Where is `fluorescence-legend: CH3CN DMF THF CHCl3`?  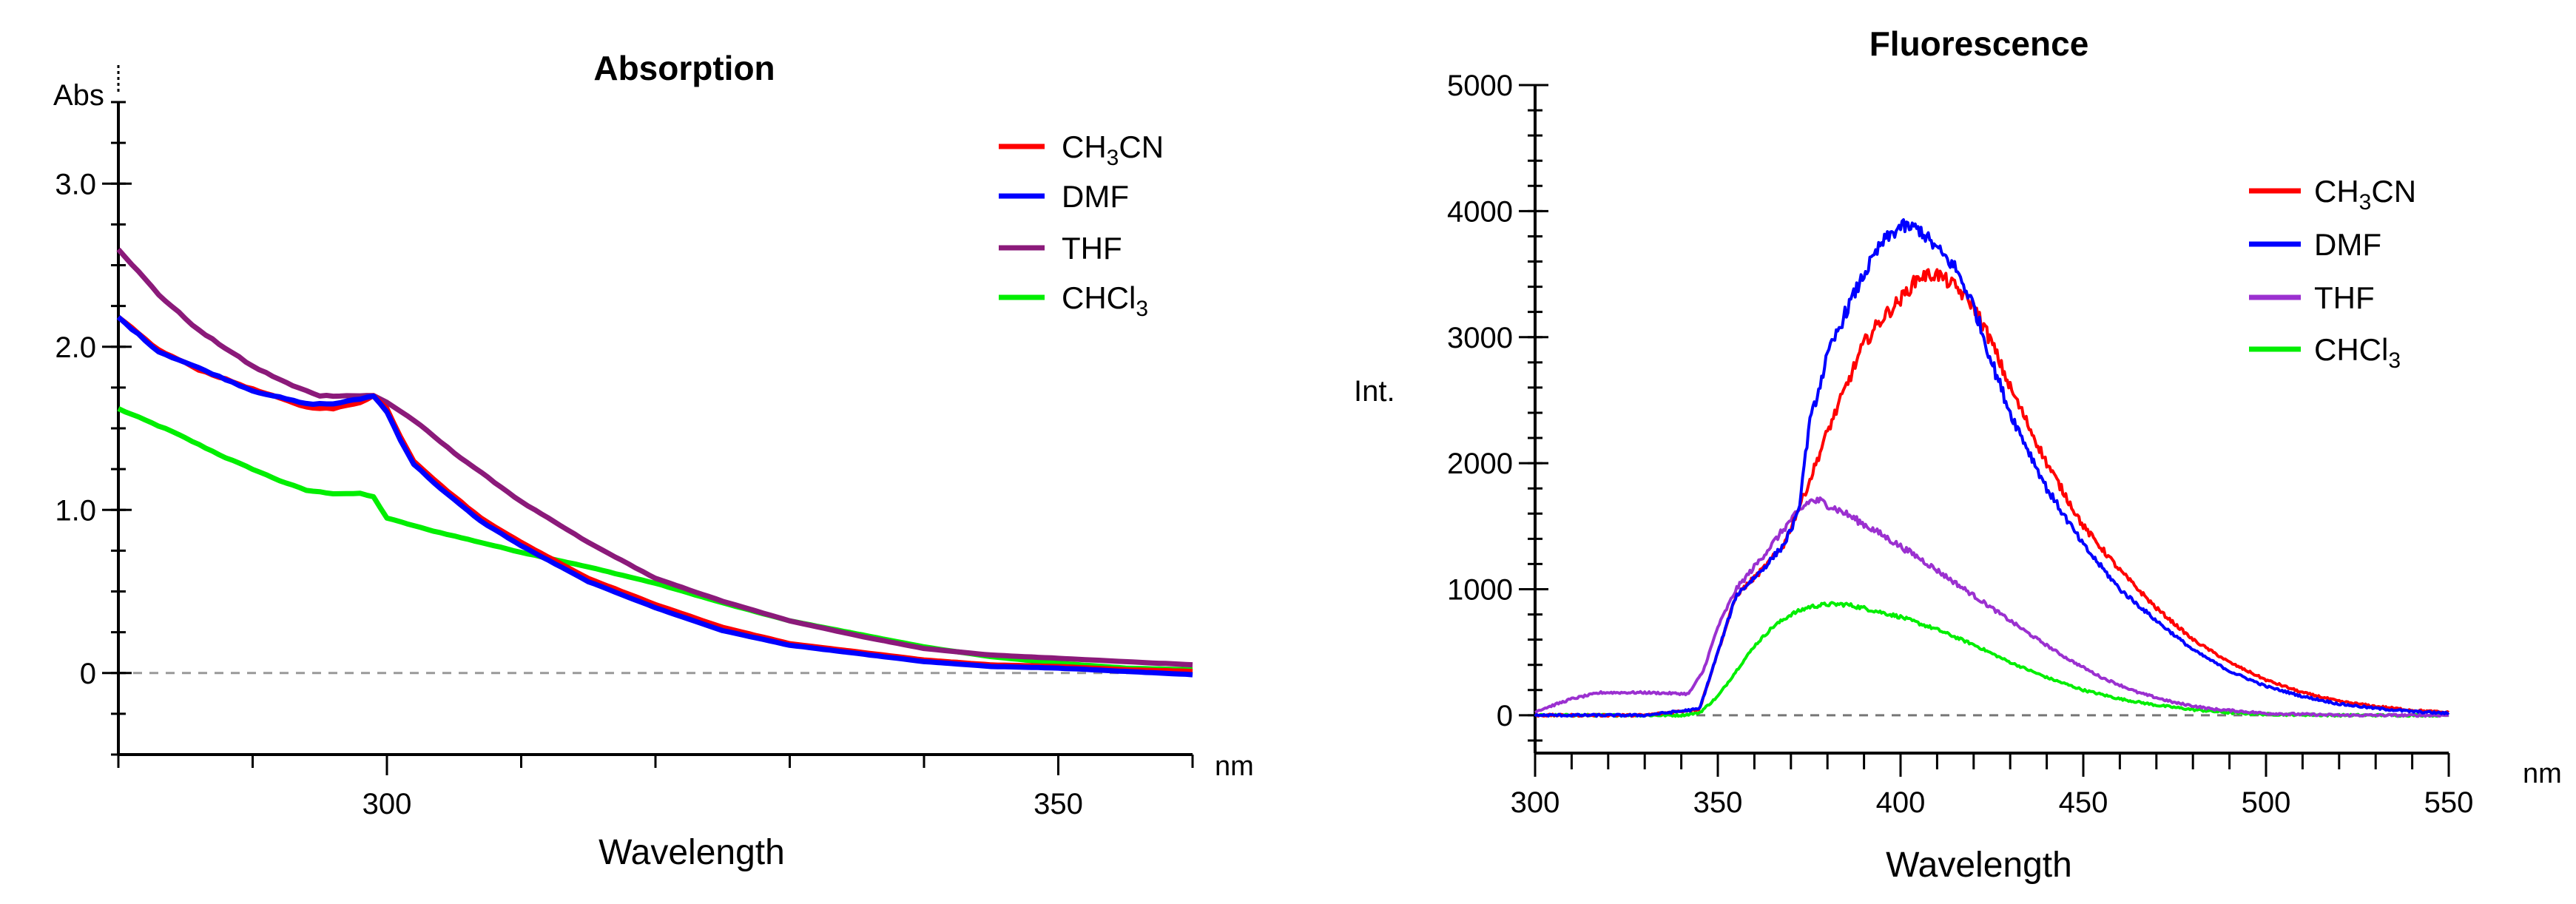
fluorescence-legend: CH3CN DMF THF CHCl3 is located at coordinates (2332, 273).